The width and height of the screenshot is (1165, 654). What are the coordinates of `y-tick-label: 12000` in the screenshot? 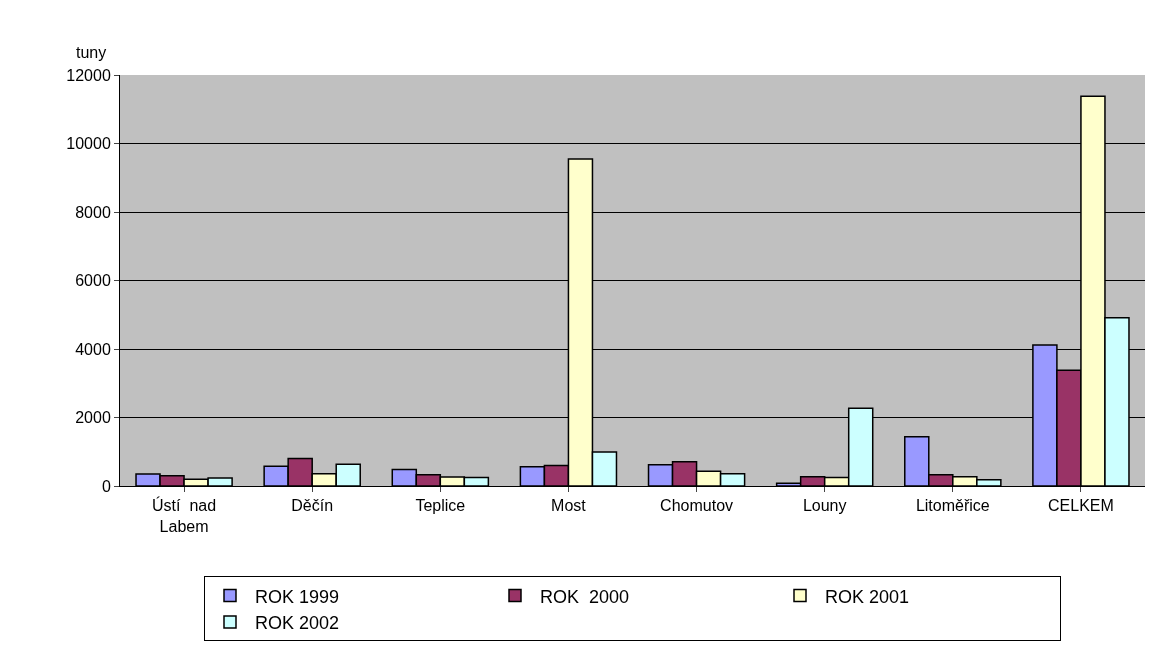 It's located at (88, 75).